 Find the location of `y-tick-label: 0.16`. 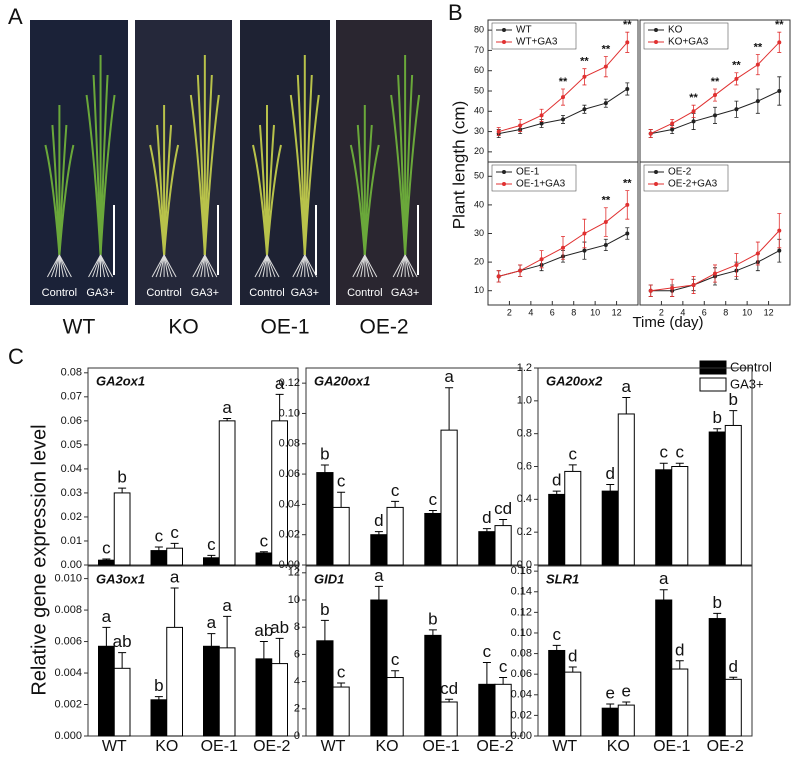

y-tick-label: 0.16 is located at coordinates (521, 571).